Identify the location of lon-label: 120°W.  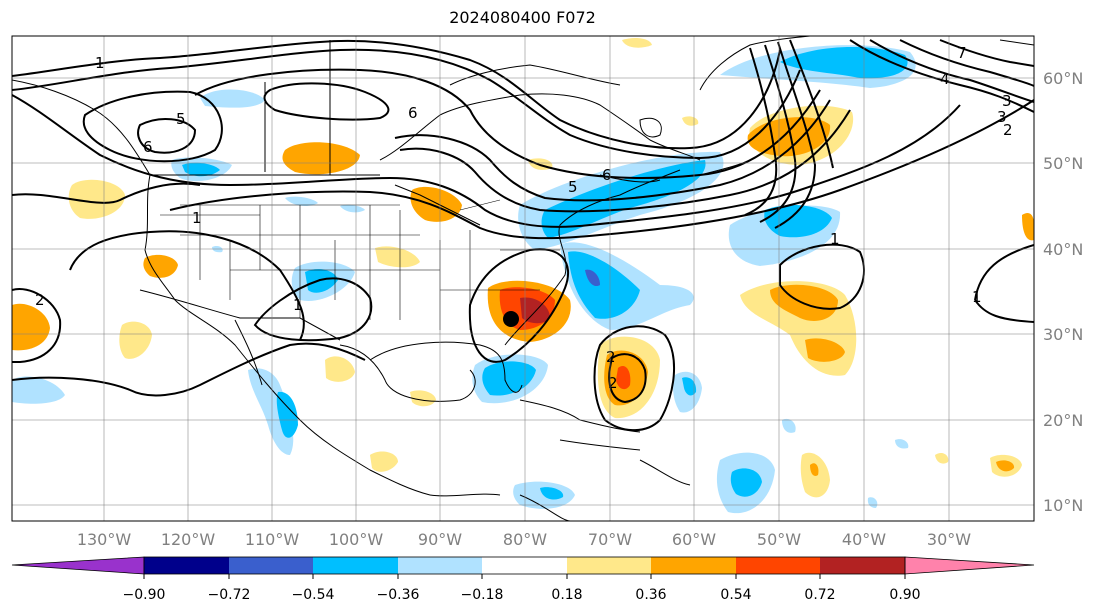
(188, 539).